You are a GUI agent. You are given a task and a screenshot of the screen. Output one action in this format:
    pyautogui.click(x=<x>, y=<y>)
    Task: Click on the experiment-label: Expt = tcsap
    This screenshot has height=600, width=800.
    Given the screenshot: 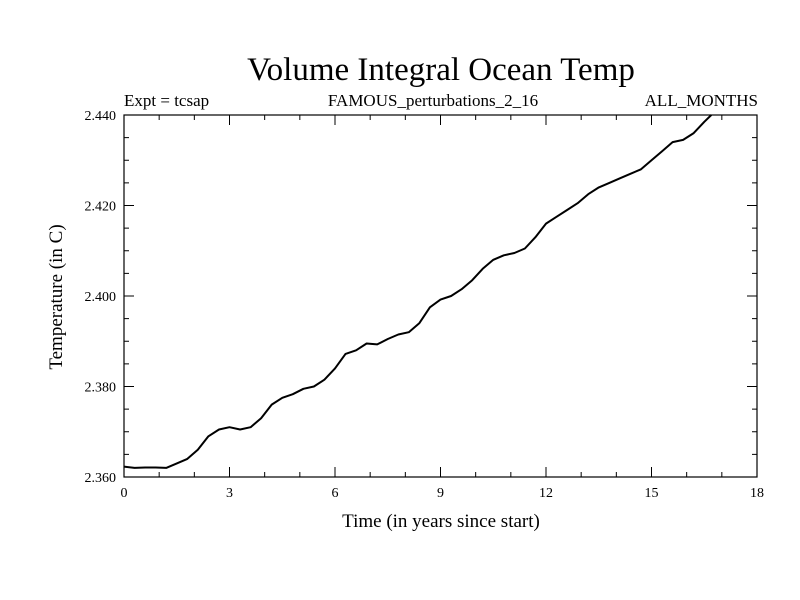 What is the action you would take?
    pyautogui.click(x=166, y=100)
    